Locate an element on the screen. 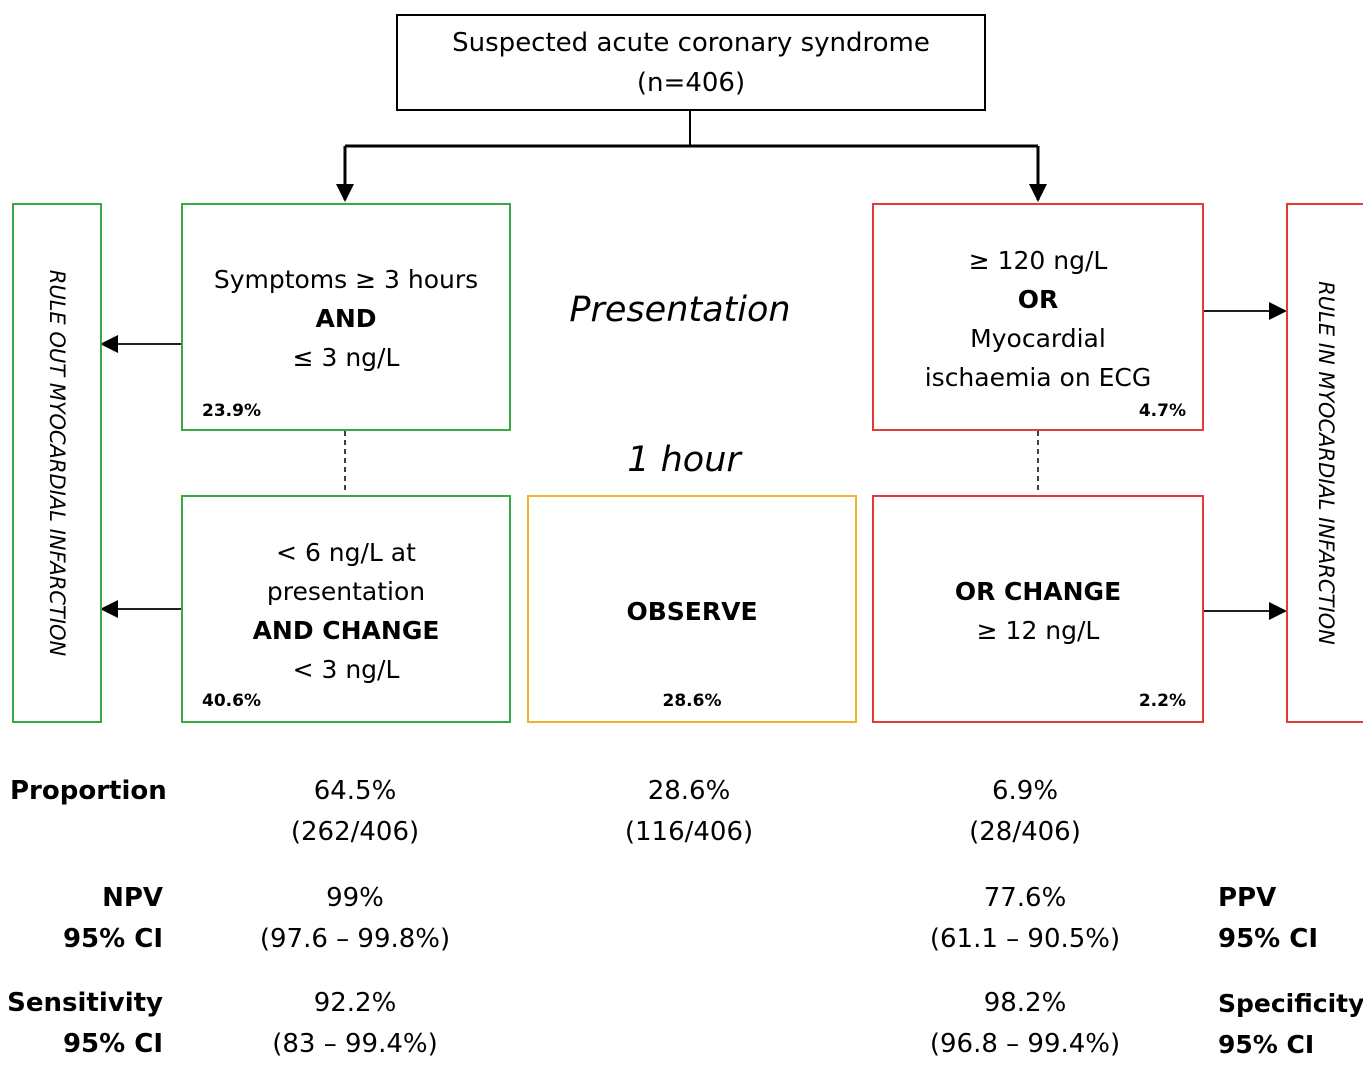 The height and width of the screenshot is (1065, 1363). specificity-ci-label: 95% CI is located at coordinates (1266, 1044).